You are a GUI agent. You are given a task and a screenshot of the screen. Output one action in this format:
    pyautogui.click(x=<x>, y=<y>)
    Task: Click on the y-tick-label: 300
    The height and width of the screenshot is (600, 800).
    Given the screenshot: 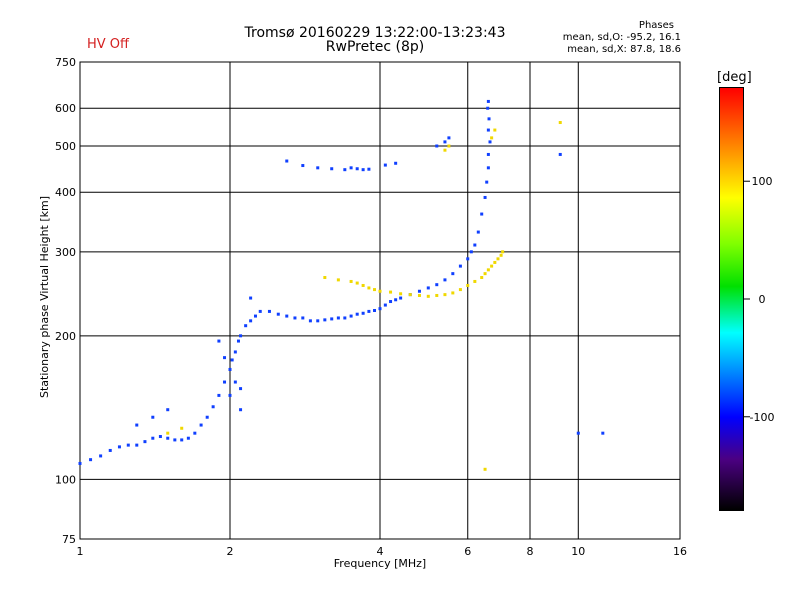 What is the action you would take?
    pyautogui.click(x=65, y=252)
    